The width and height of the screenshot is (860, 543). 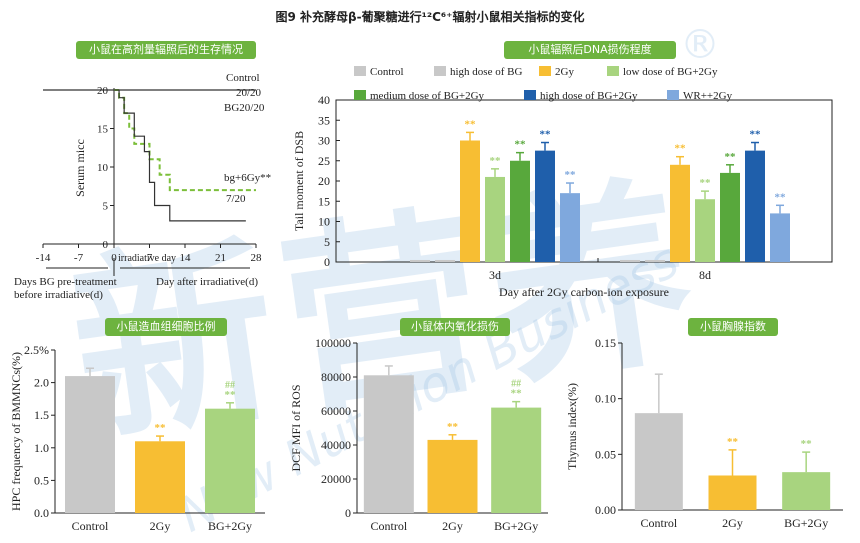 What do you see at coordinates (670, 72) in the screenshot?
I see `dna-legend-label: low dose of BG+2Gy` at bounding box center [670, 72].